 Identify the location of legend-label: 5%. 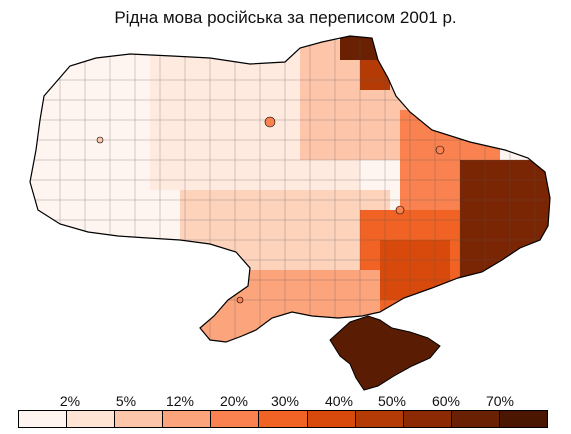
(126, 401).